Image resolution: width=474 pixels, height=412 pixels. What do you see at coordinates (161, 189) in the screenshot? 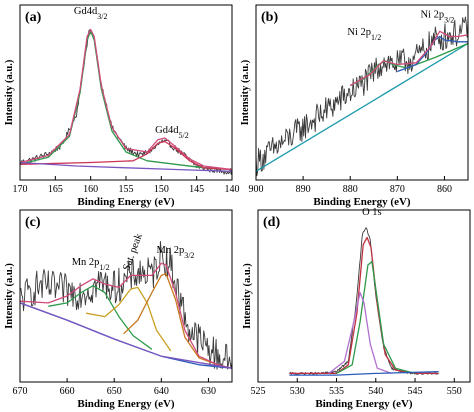
I see `x-tick-label: 150` at bounding box center [161, 189].